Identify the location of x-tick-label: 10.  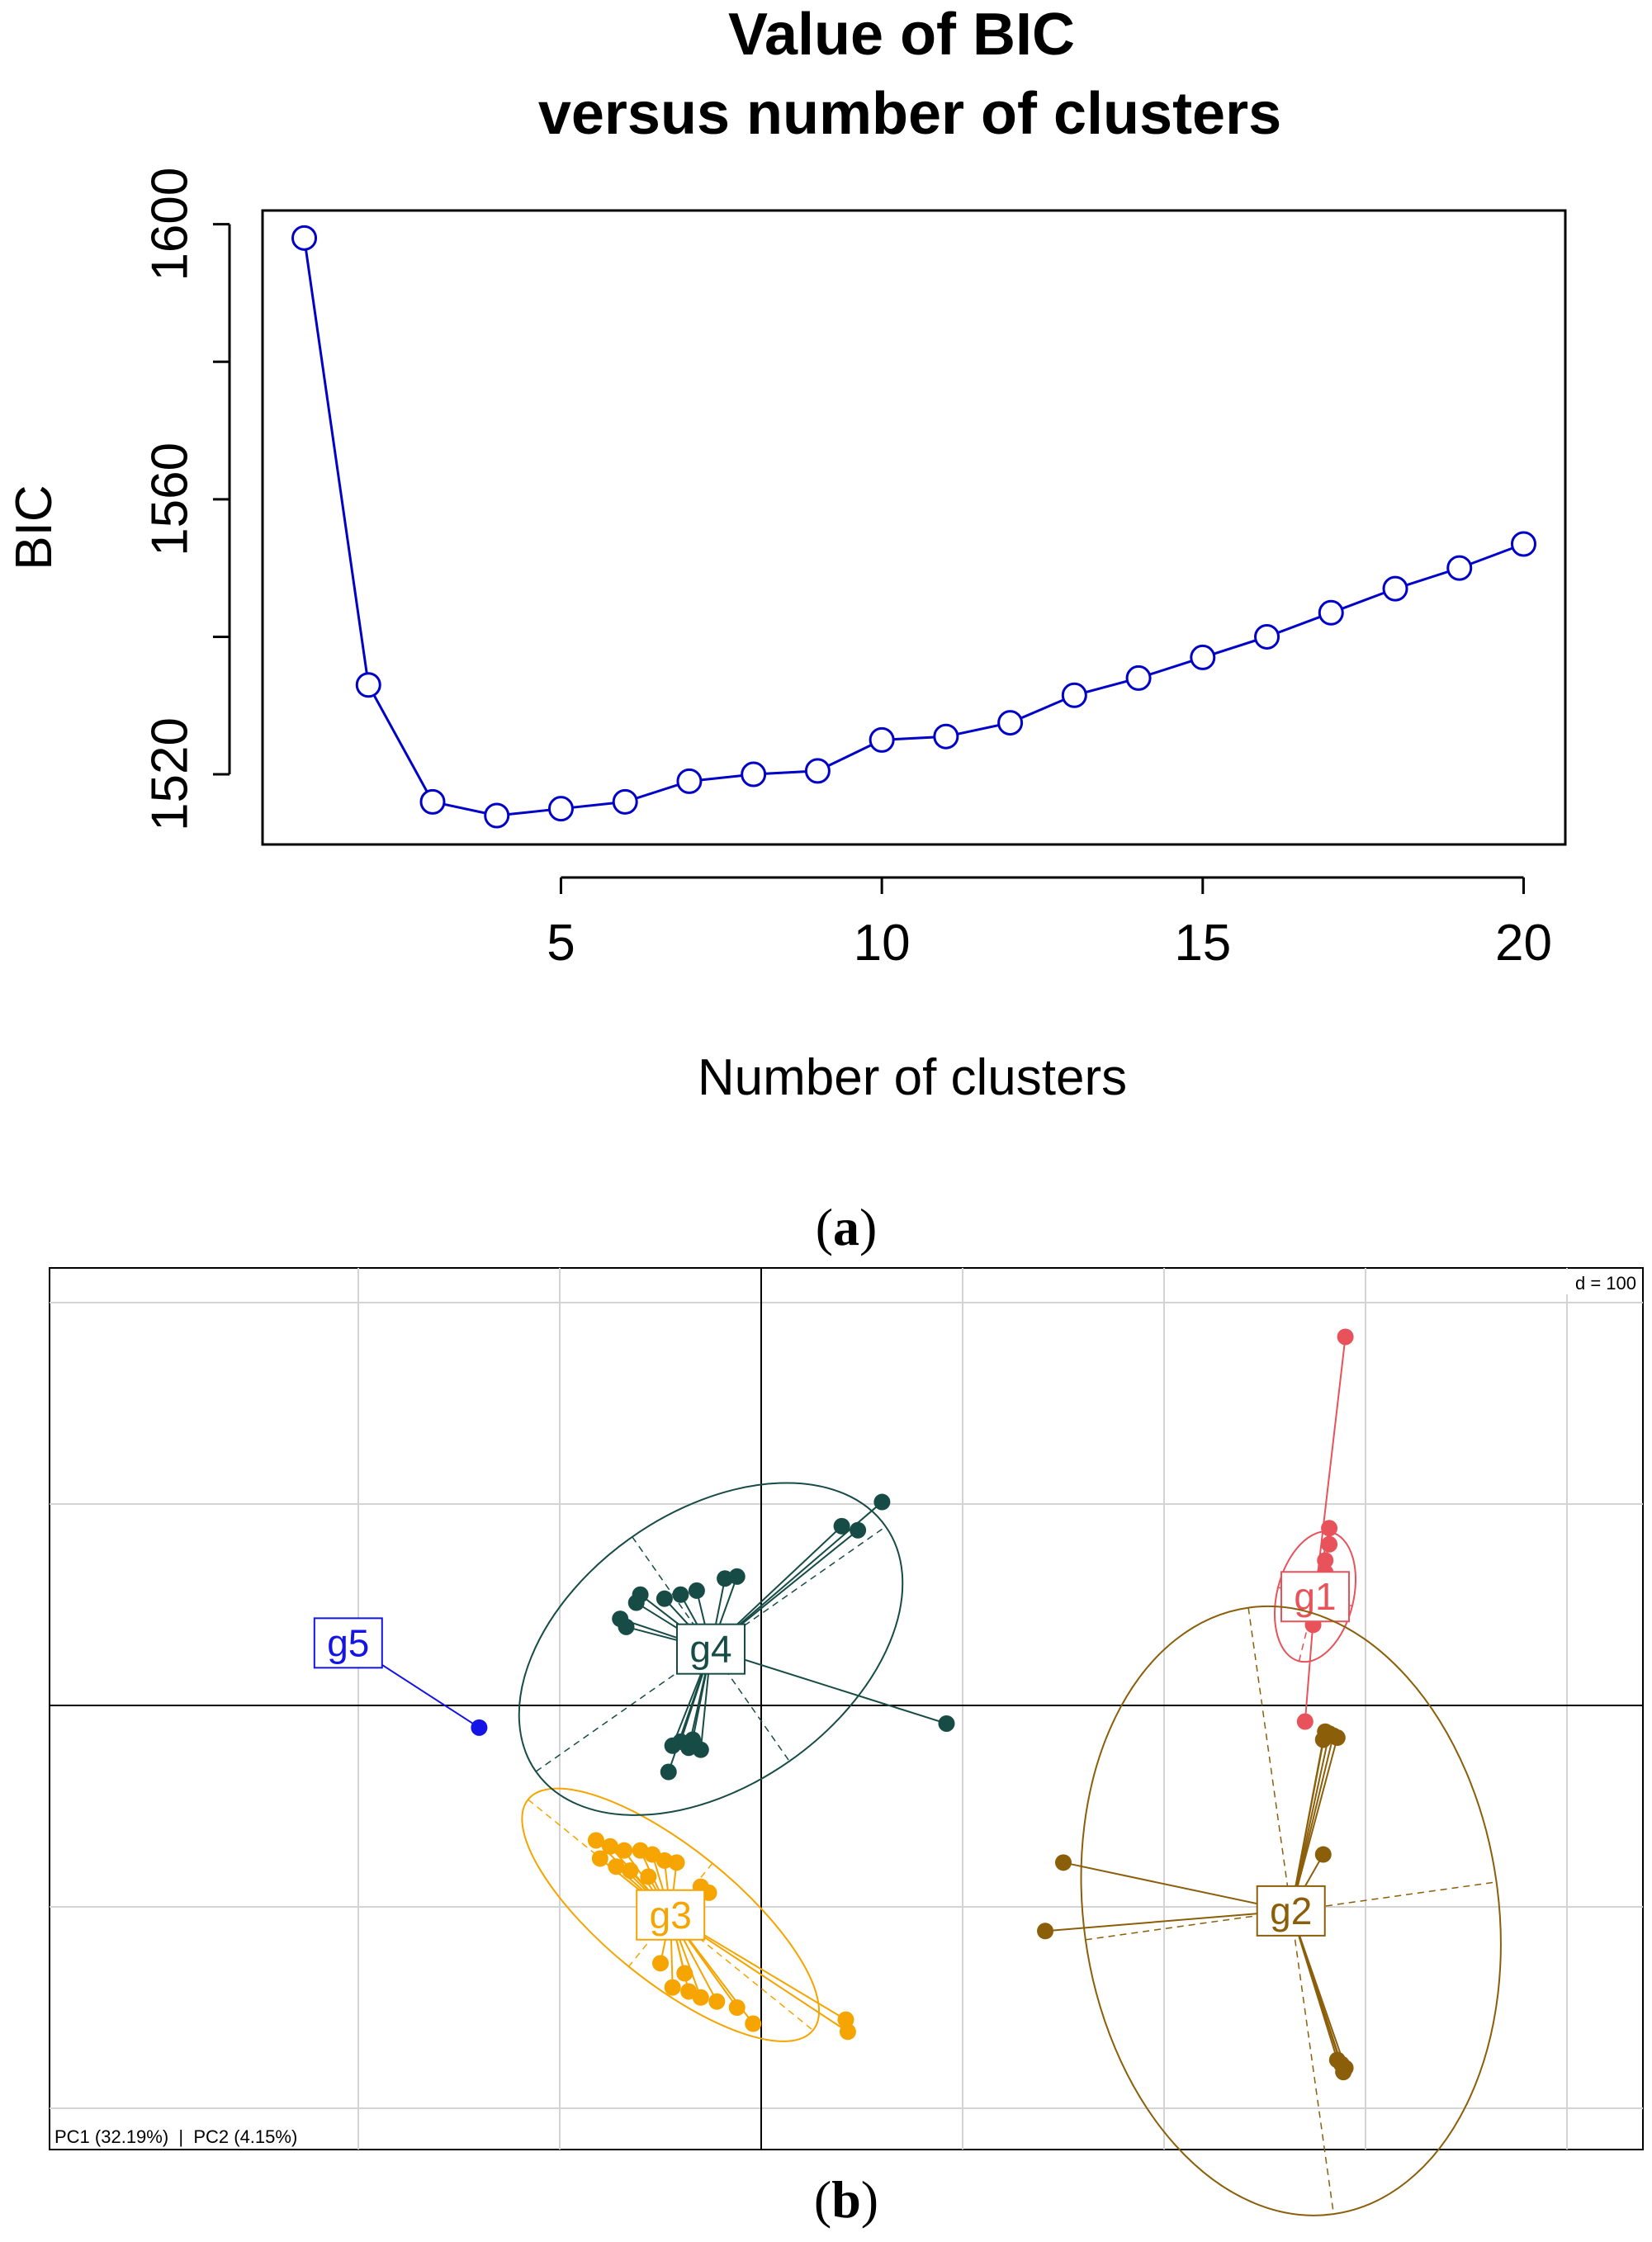
(882, 943).